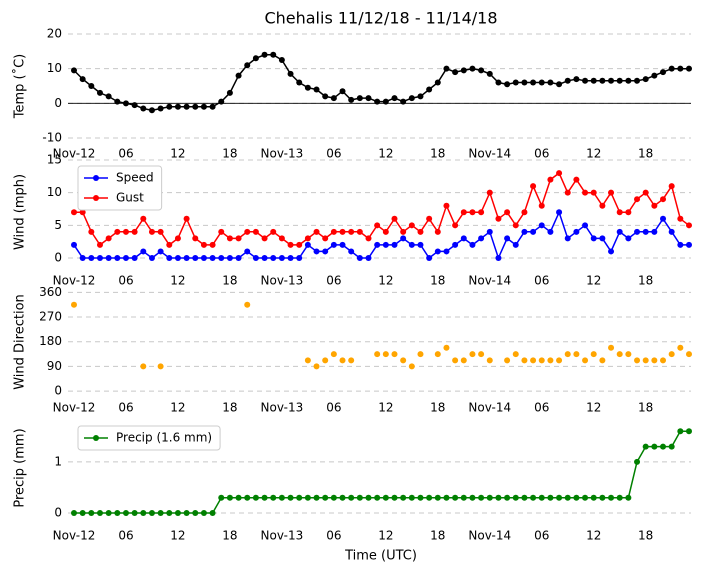 The height and width of the screenshot is (573, 704). I want to click on series-line, so click(381, 83).